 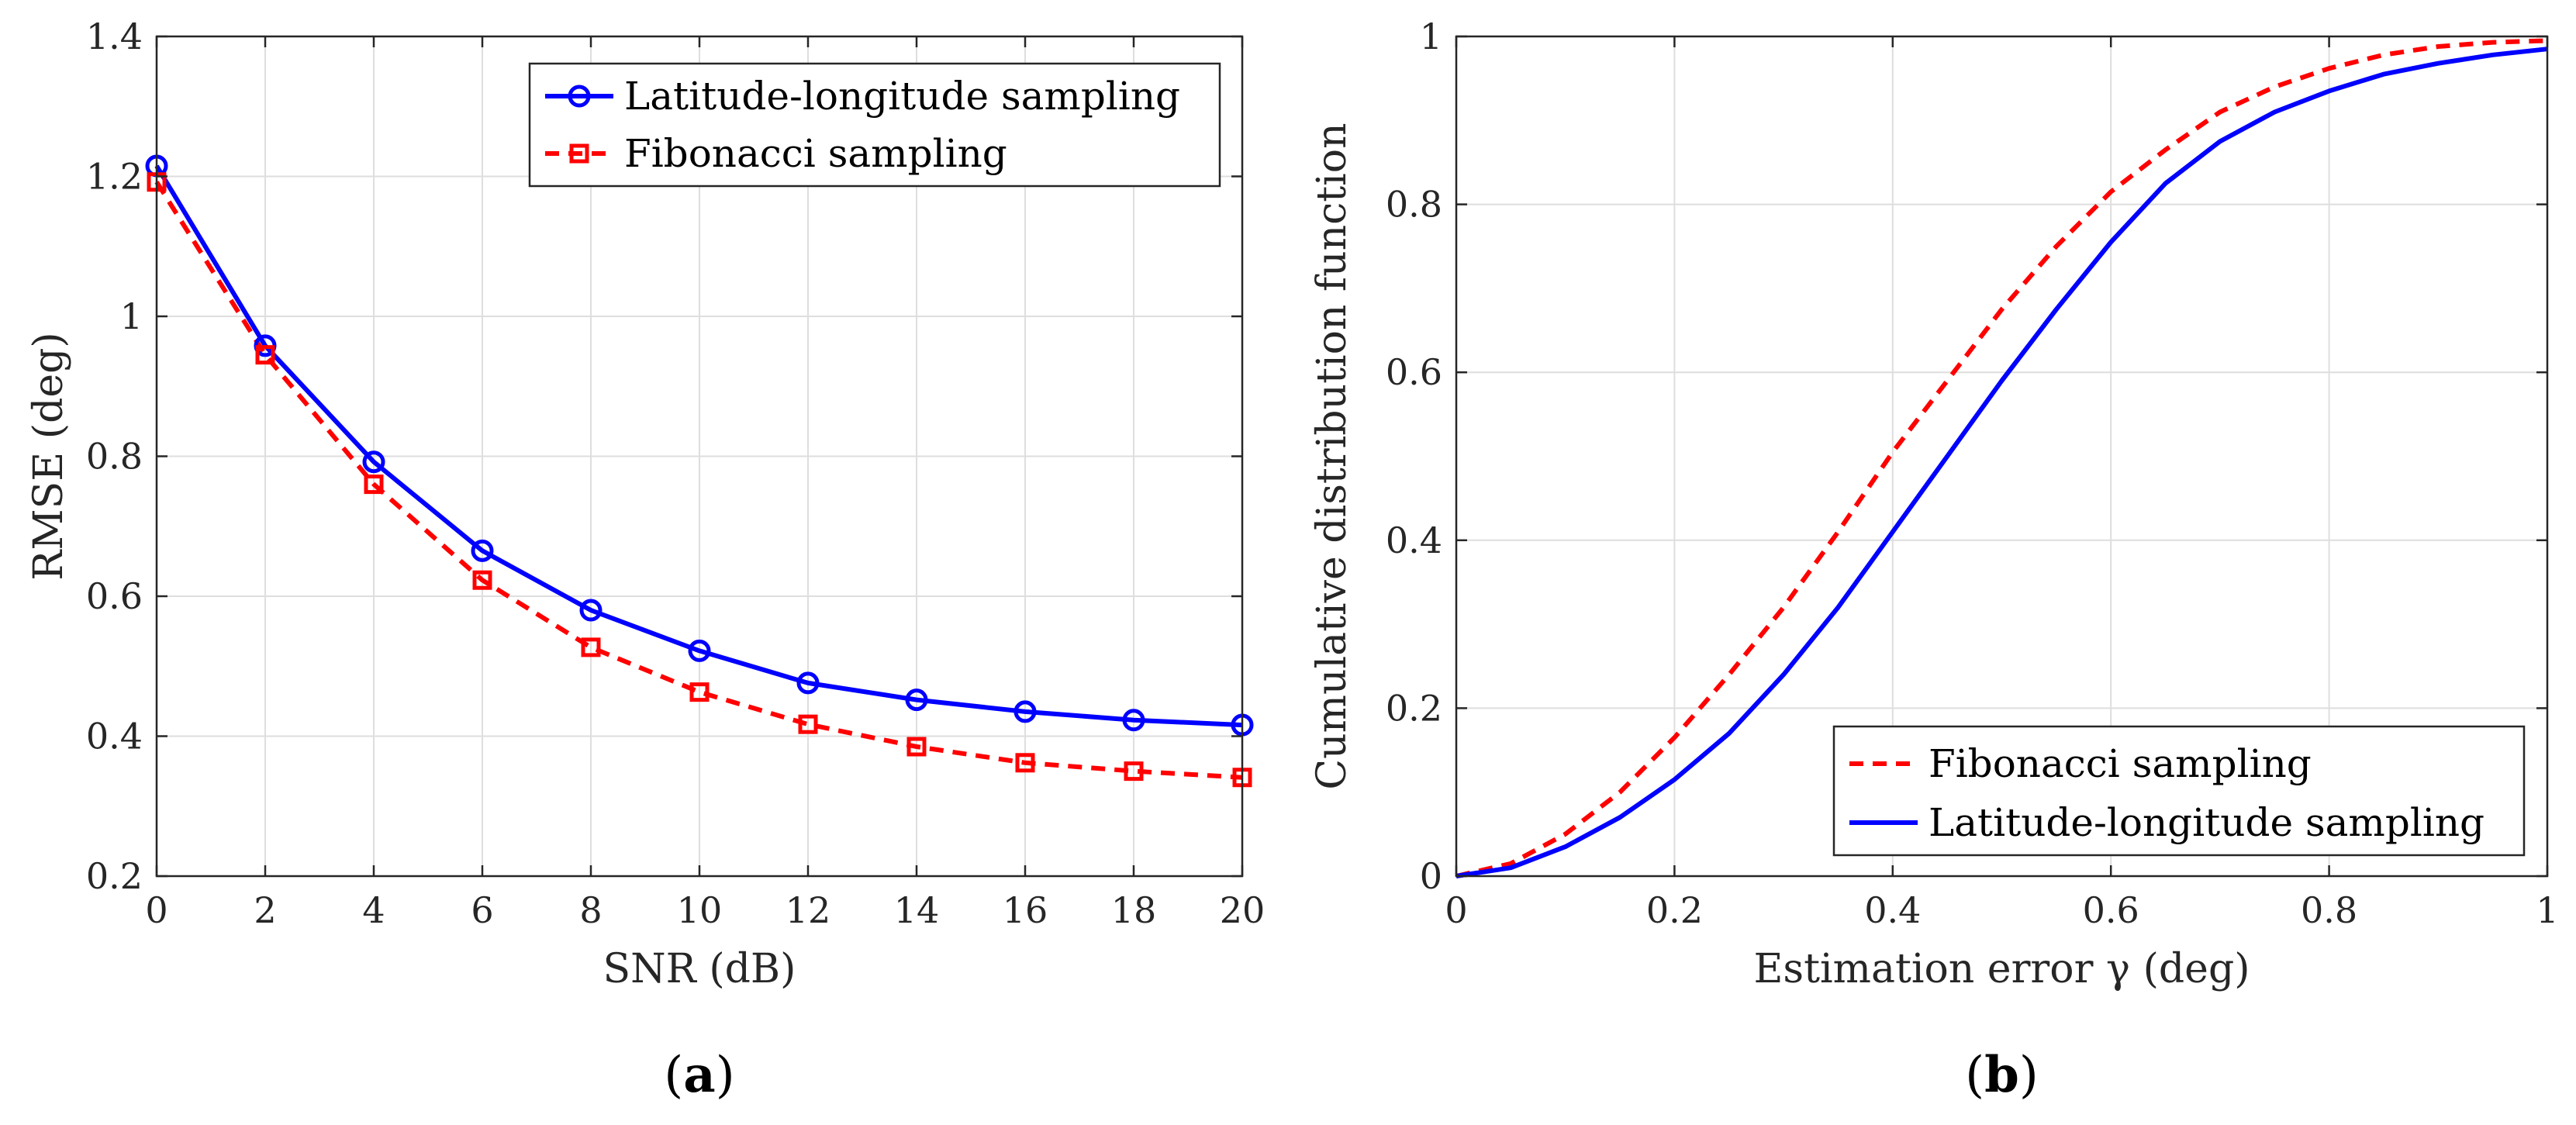 I want to click on a-ytick-label: 0.4, so click(x=114, y=736).